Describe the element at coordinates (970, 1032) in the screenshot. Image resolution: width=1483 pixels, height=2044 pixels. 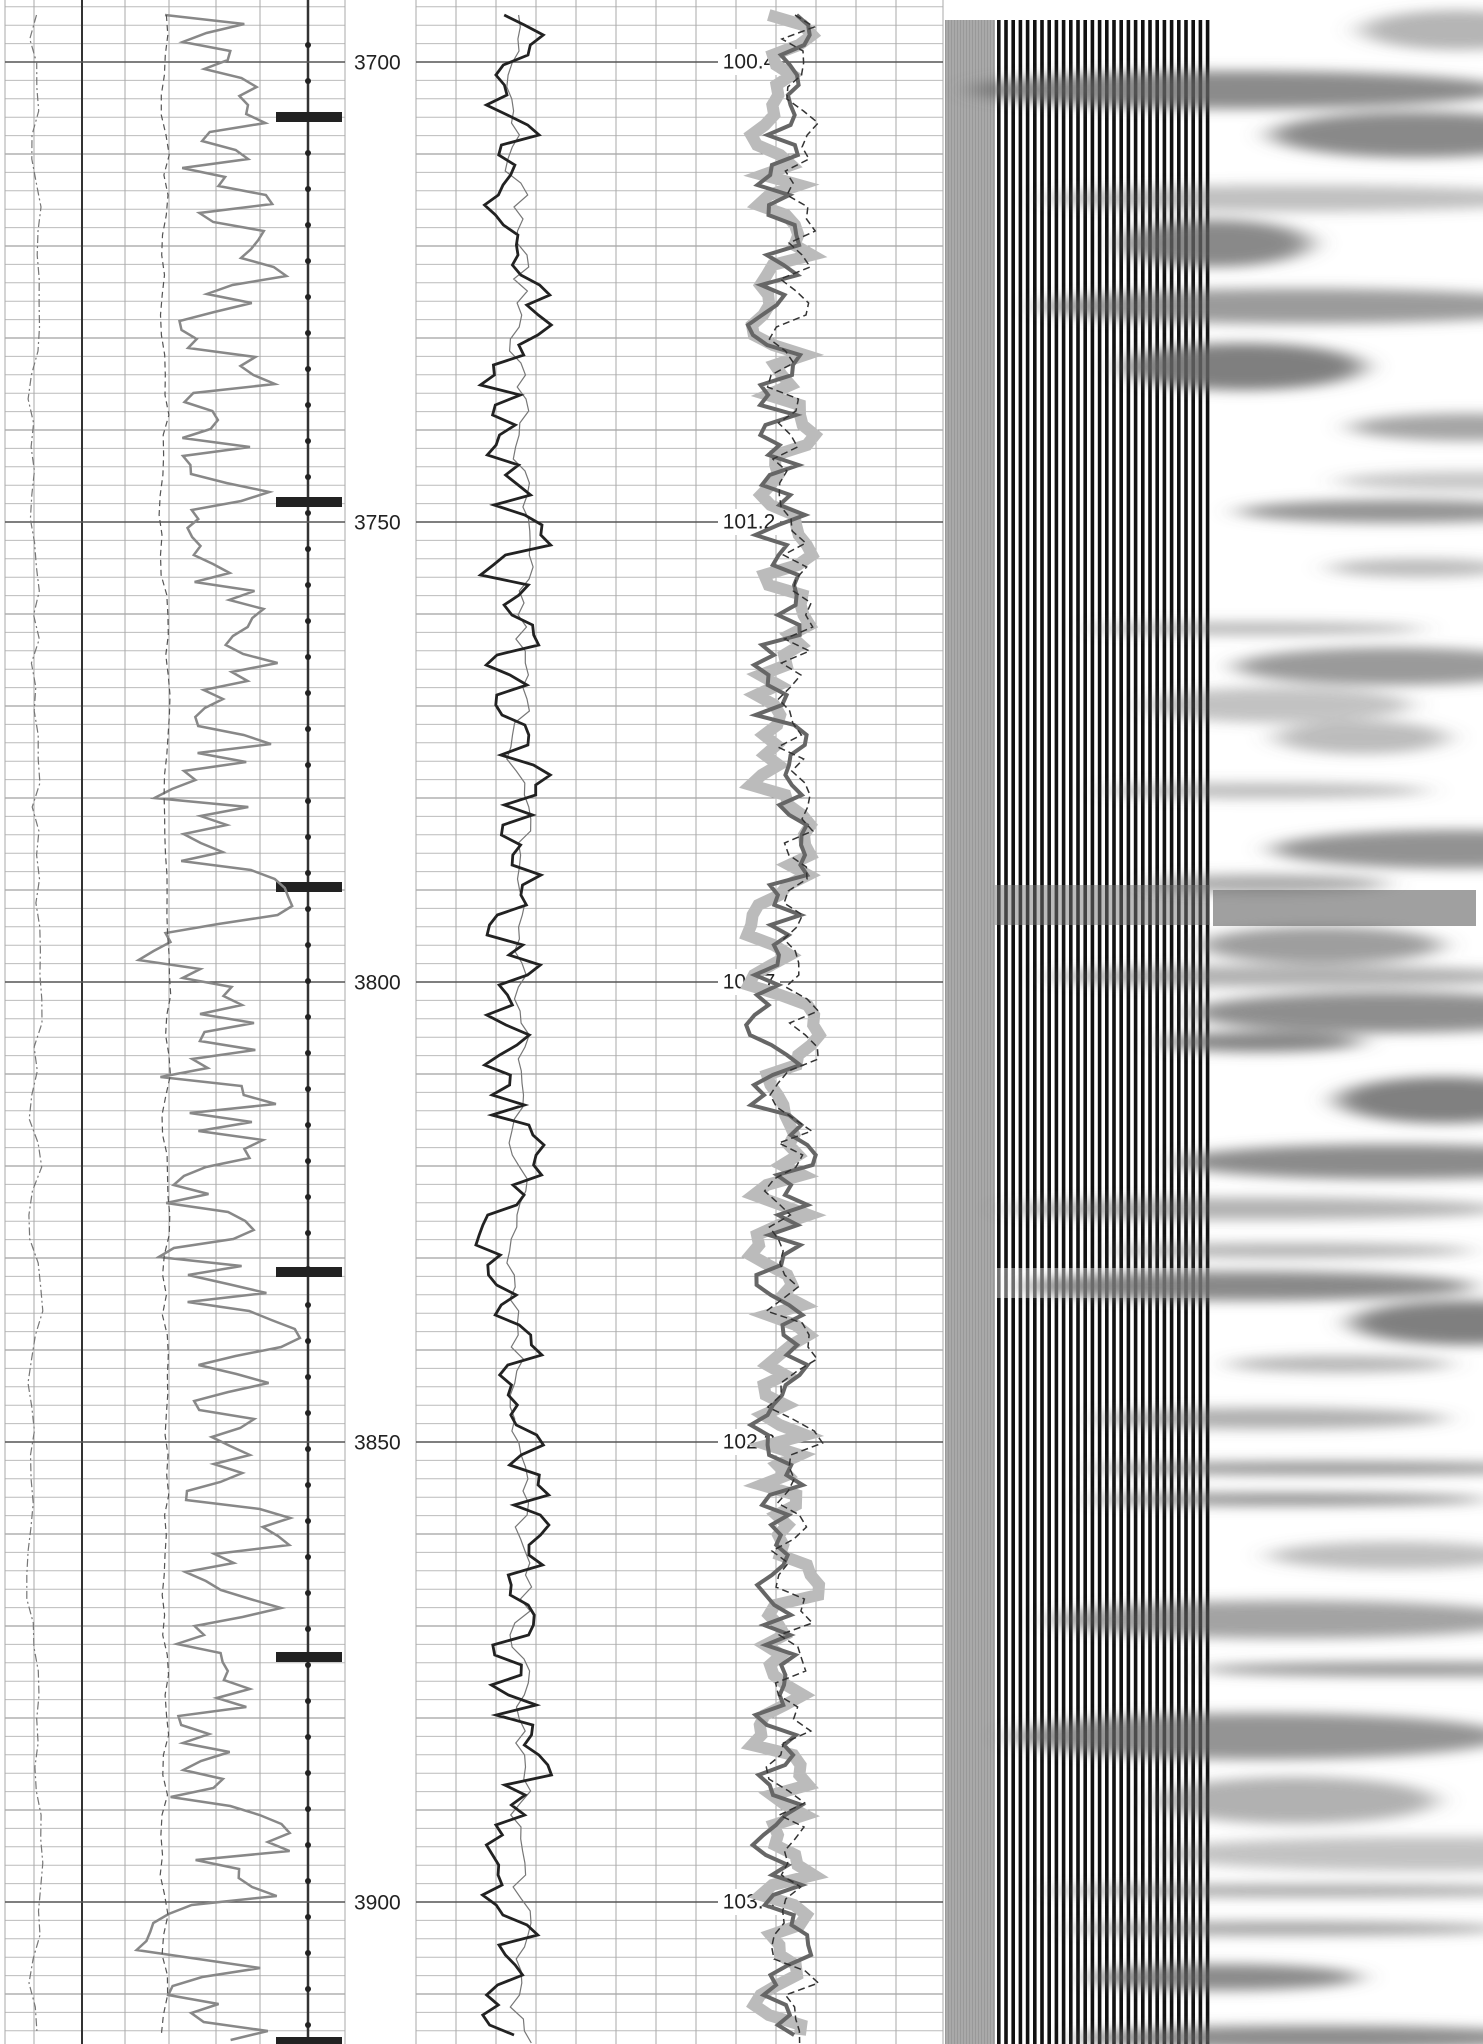
I see `grey-band` at that location.